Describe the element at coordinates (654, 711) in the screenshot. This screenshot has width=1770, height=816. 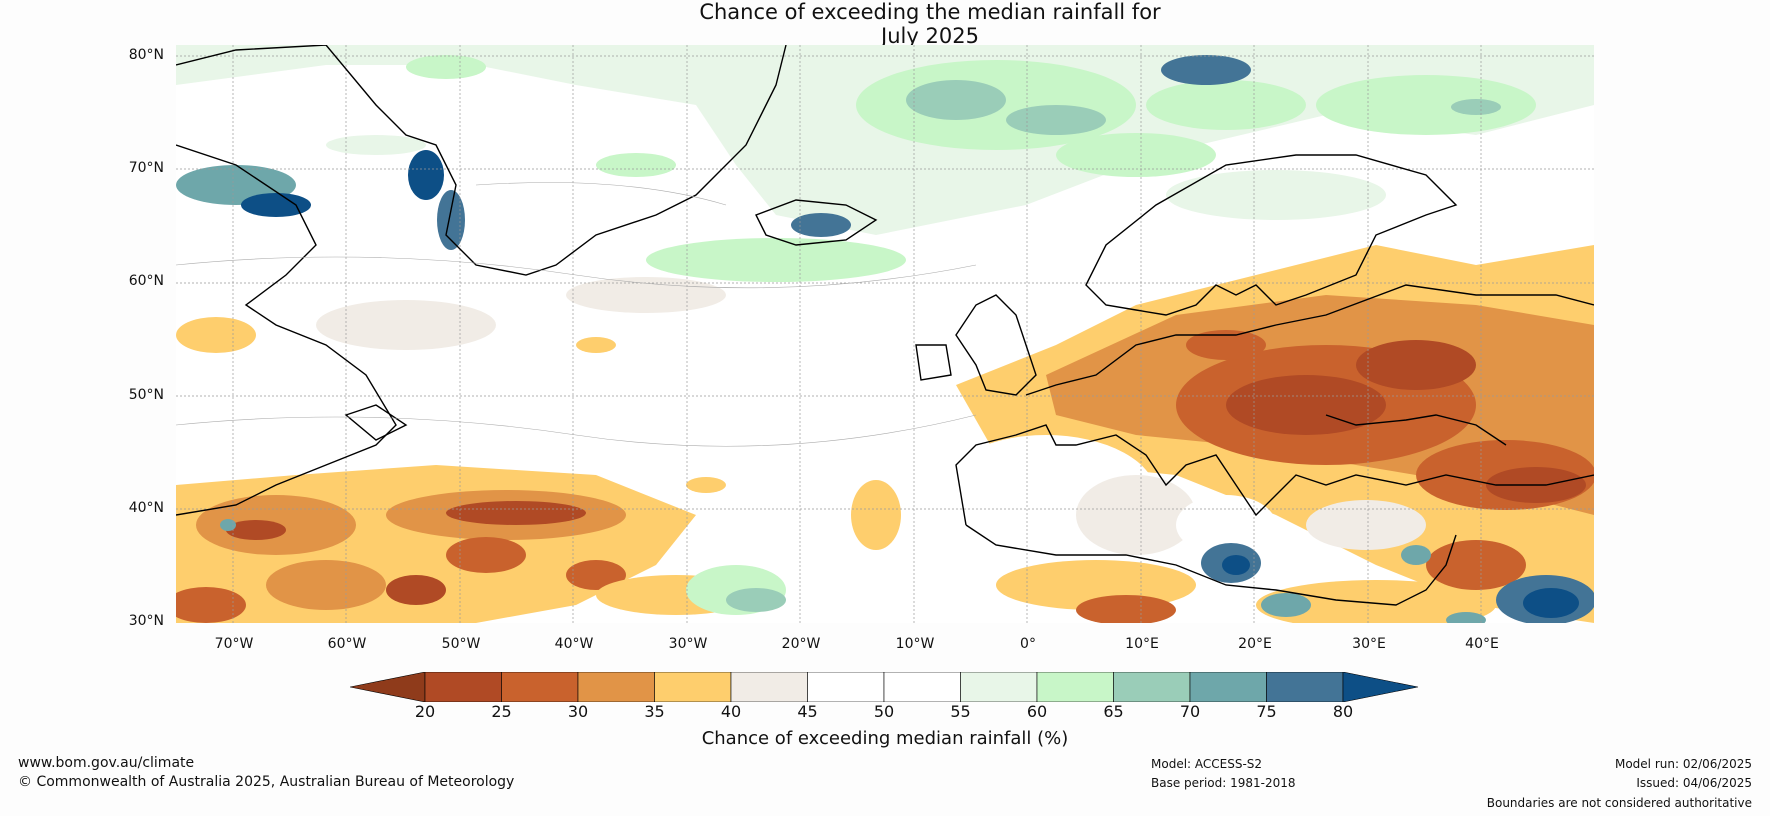
I see `colorbar-tick-label: 35` at that location.